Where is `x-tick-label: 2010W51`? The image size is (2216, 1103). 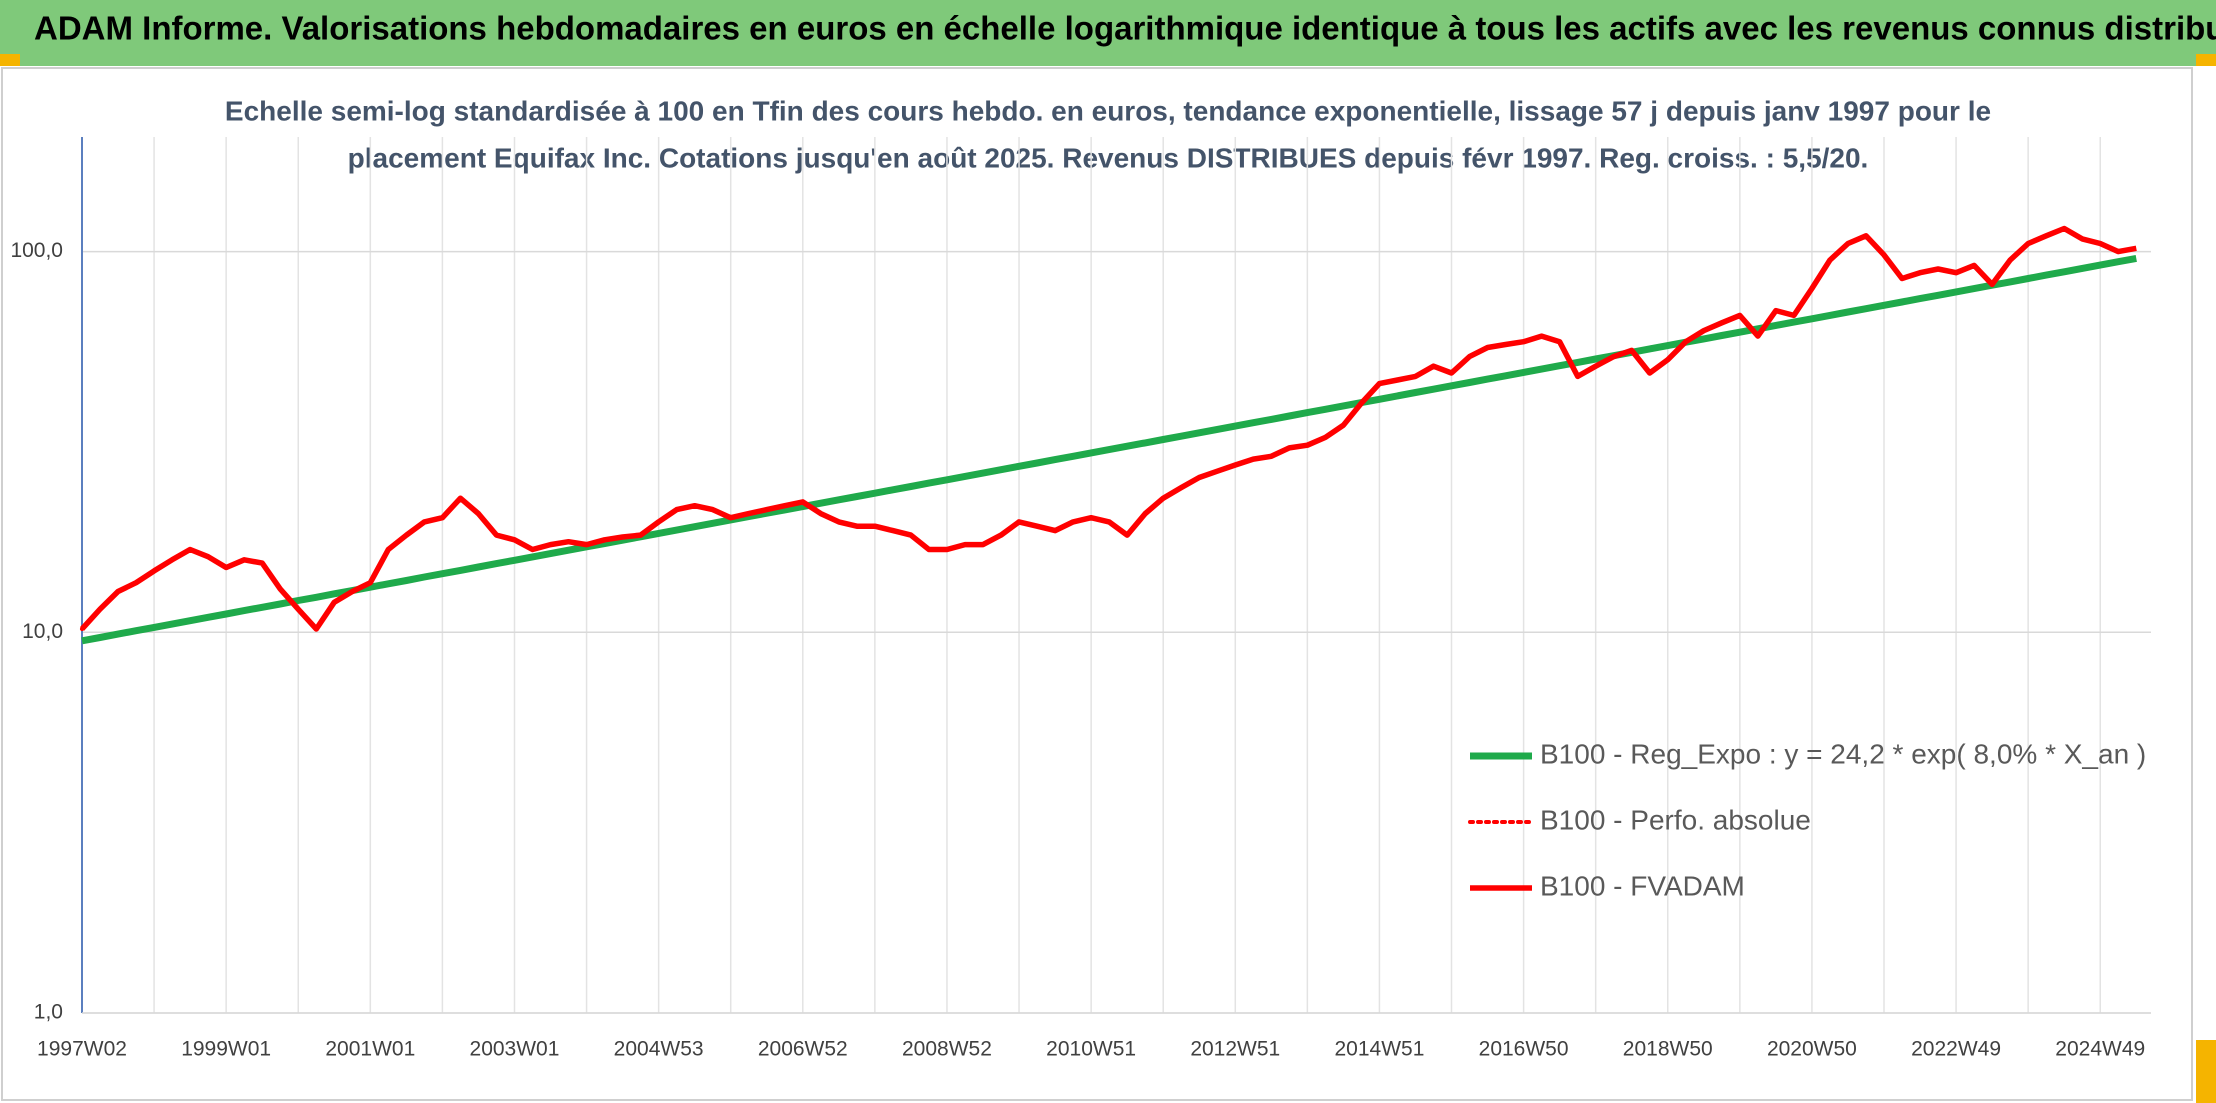 x-tick-label: 2010W51 is located at coordinates (1091, 1049).